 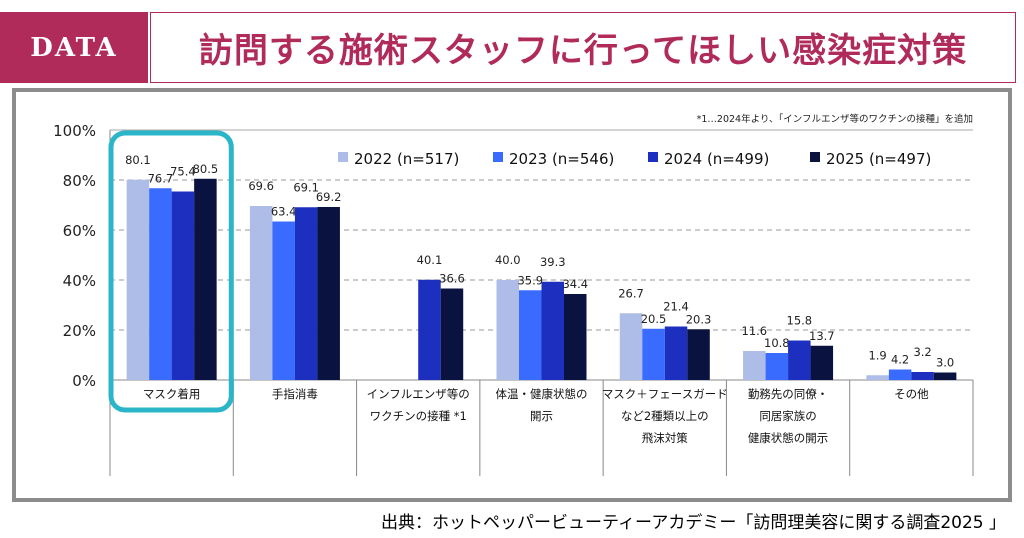 What do you see at coordinates (452, 279) in the screenshot?
I see `data-label: 36.6` at bounding box center [452, 279].